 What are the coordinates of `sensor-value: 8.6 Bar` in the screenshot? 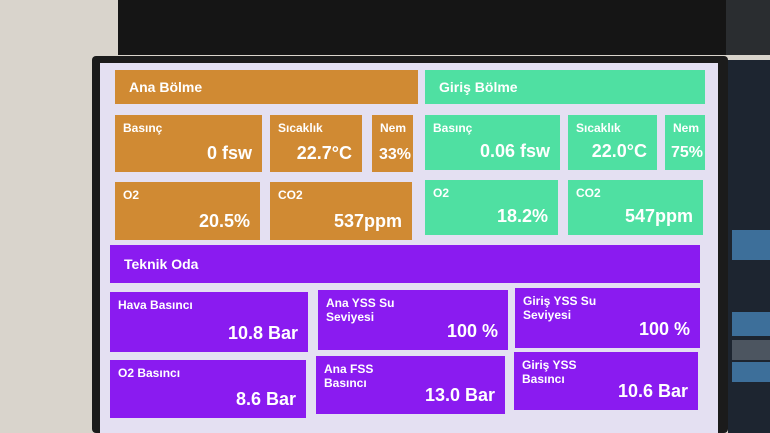 It's located at (265, 399).